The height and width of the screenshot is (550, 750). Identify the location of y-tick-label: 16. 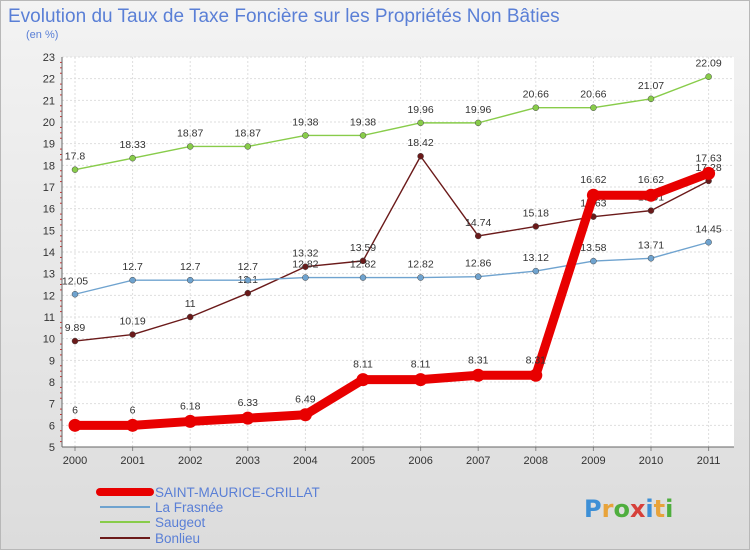
(49, 210).